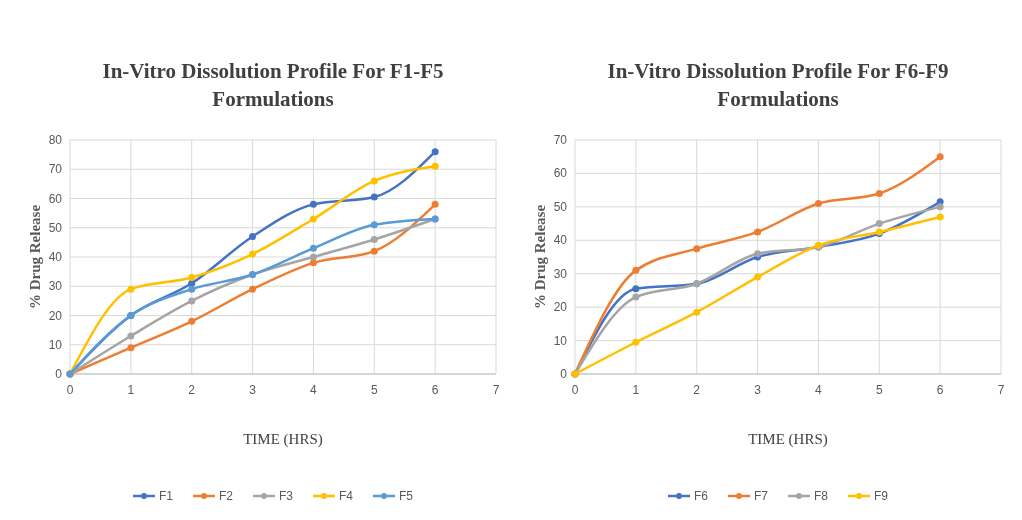  Describe the element at coordinates (166, 496) in the screenshot. I see `legend-label: F1` at that location.